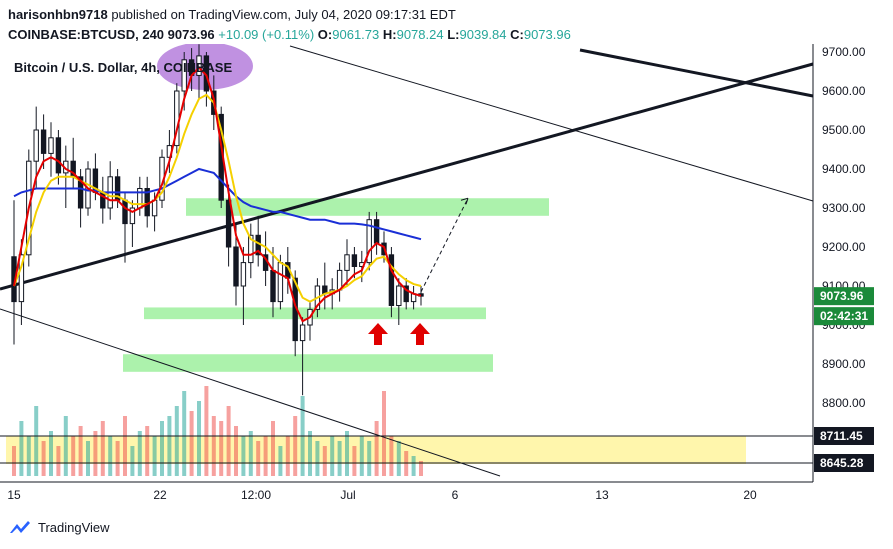 The image size is (893, 549). What do you see at coordinates (160, 495) in the screenshot?
I see `x-tick-label: 22` at bounding box center [160, 495].